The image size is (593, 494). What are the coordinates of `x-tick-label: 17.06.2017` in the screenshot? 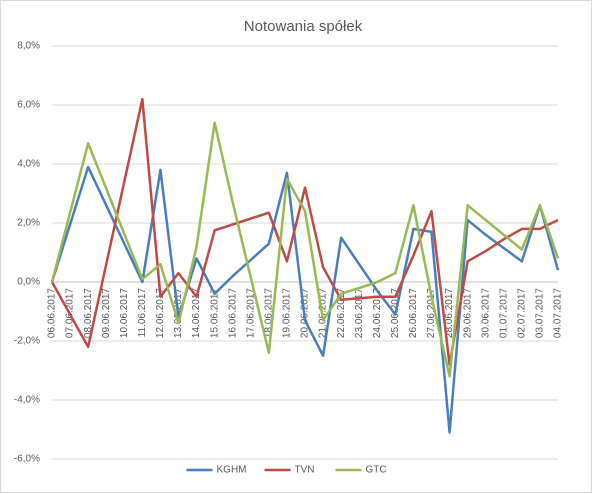 It's located at (250, 313).